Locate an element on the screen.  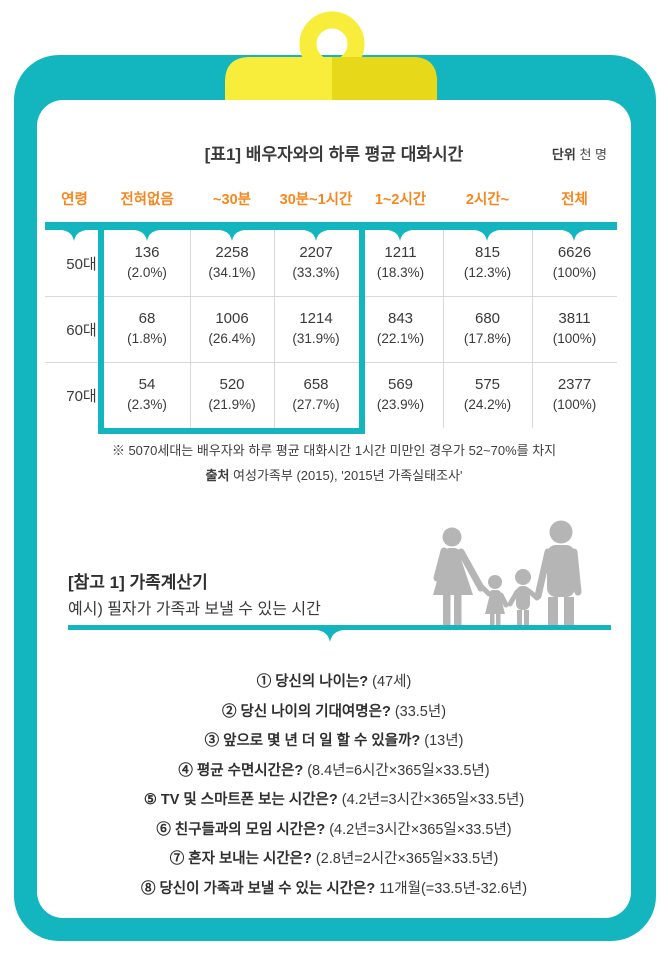
table-header-row: 연령 전혀없음 ~30분 30분~1시간 1~2시간 2시간~ 전체 is located at coordinates (331, 198).